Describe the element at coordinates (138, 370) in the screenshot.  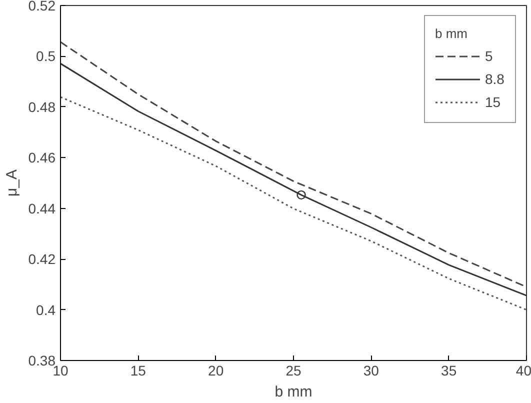
I see `x-tick-label: 15` at that location.